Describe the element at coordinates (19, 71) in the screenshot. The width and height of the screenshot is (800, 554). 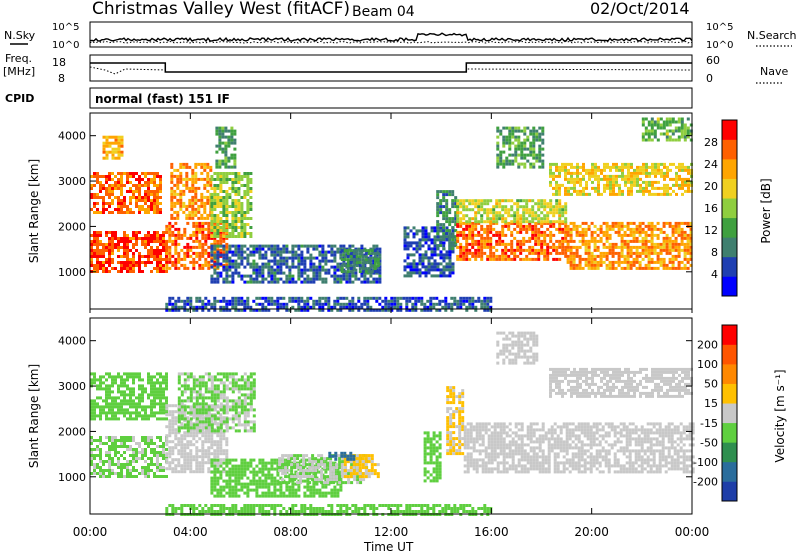
I see `freq-unit-label: [MHz]` at that location.